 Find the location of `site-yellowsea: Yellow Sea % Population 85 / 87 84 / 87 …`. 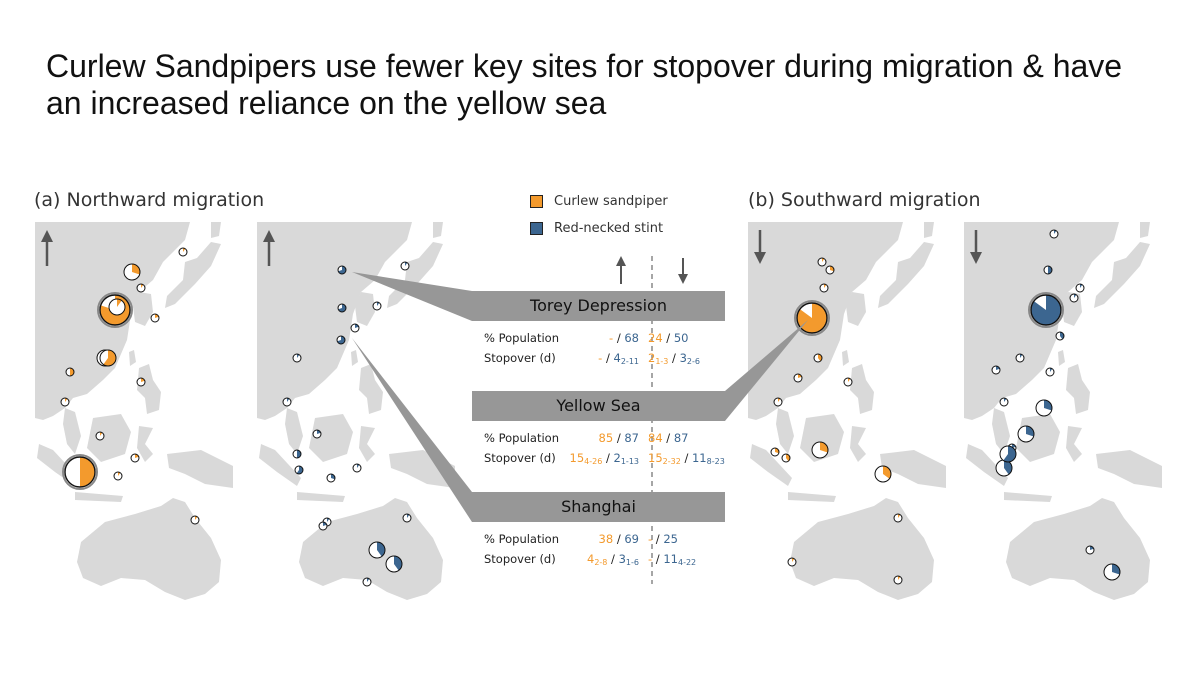

site-yellowsea: Yellow Sea % Population 85 / 87 84 / 87 … is located at coordinates (598, 429).